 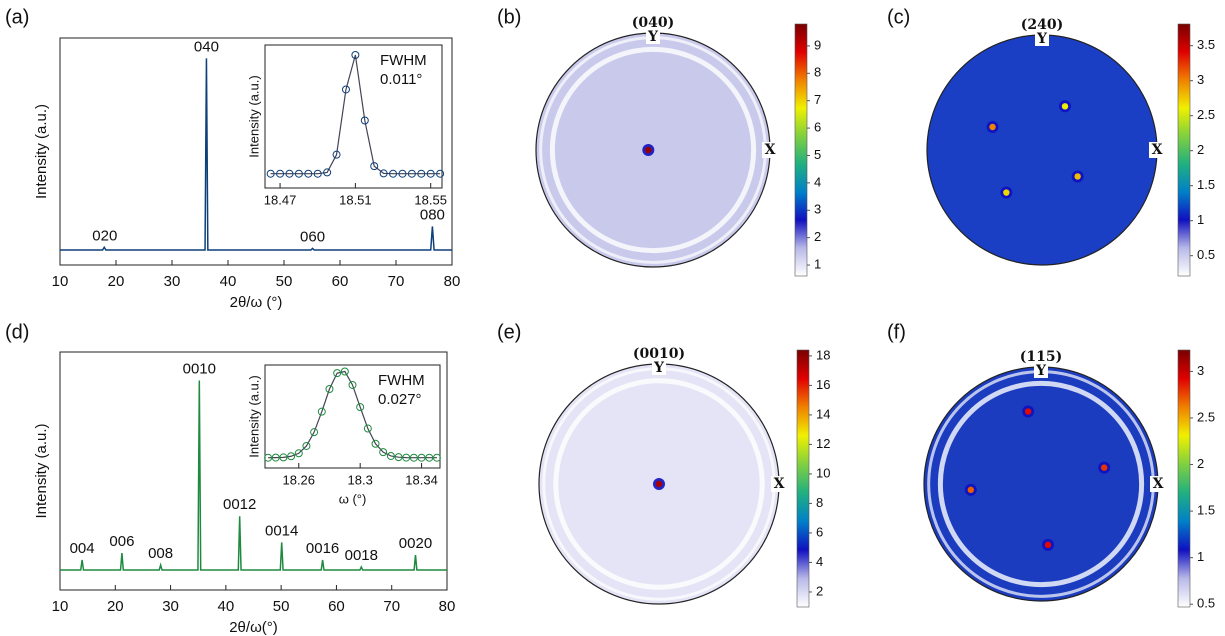 I want to click on x-tick-label: 30, so click(x=170, y=606).